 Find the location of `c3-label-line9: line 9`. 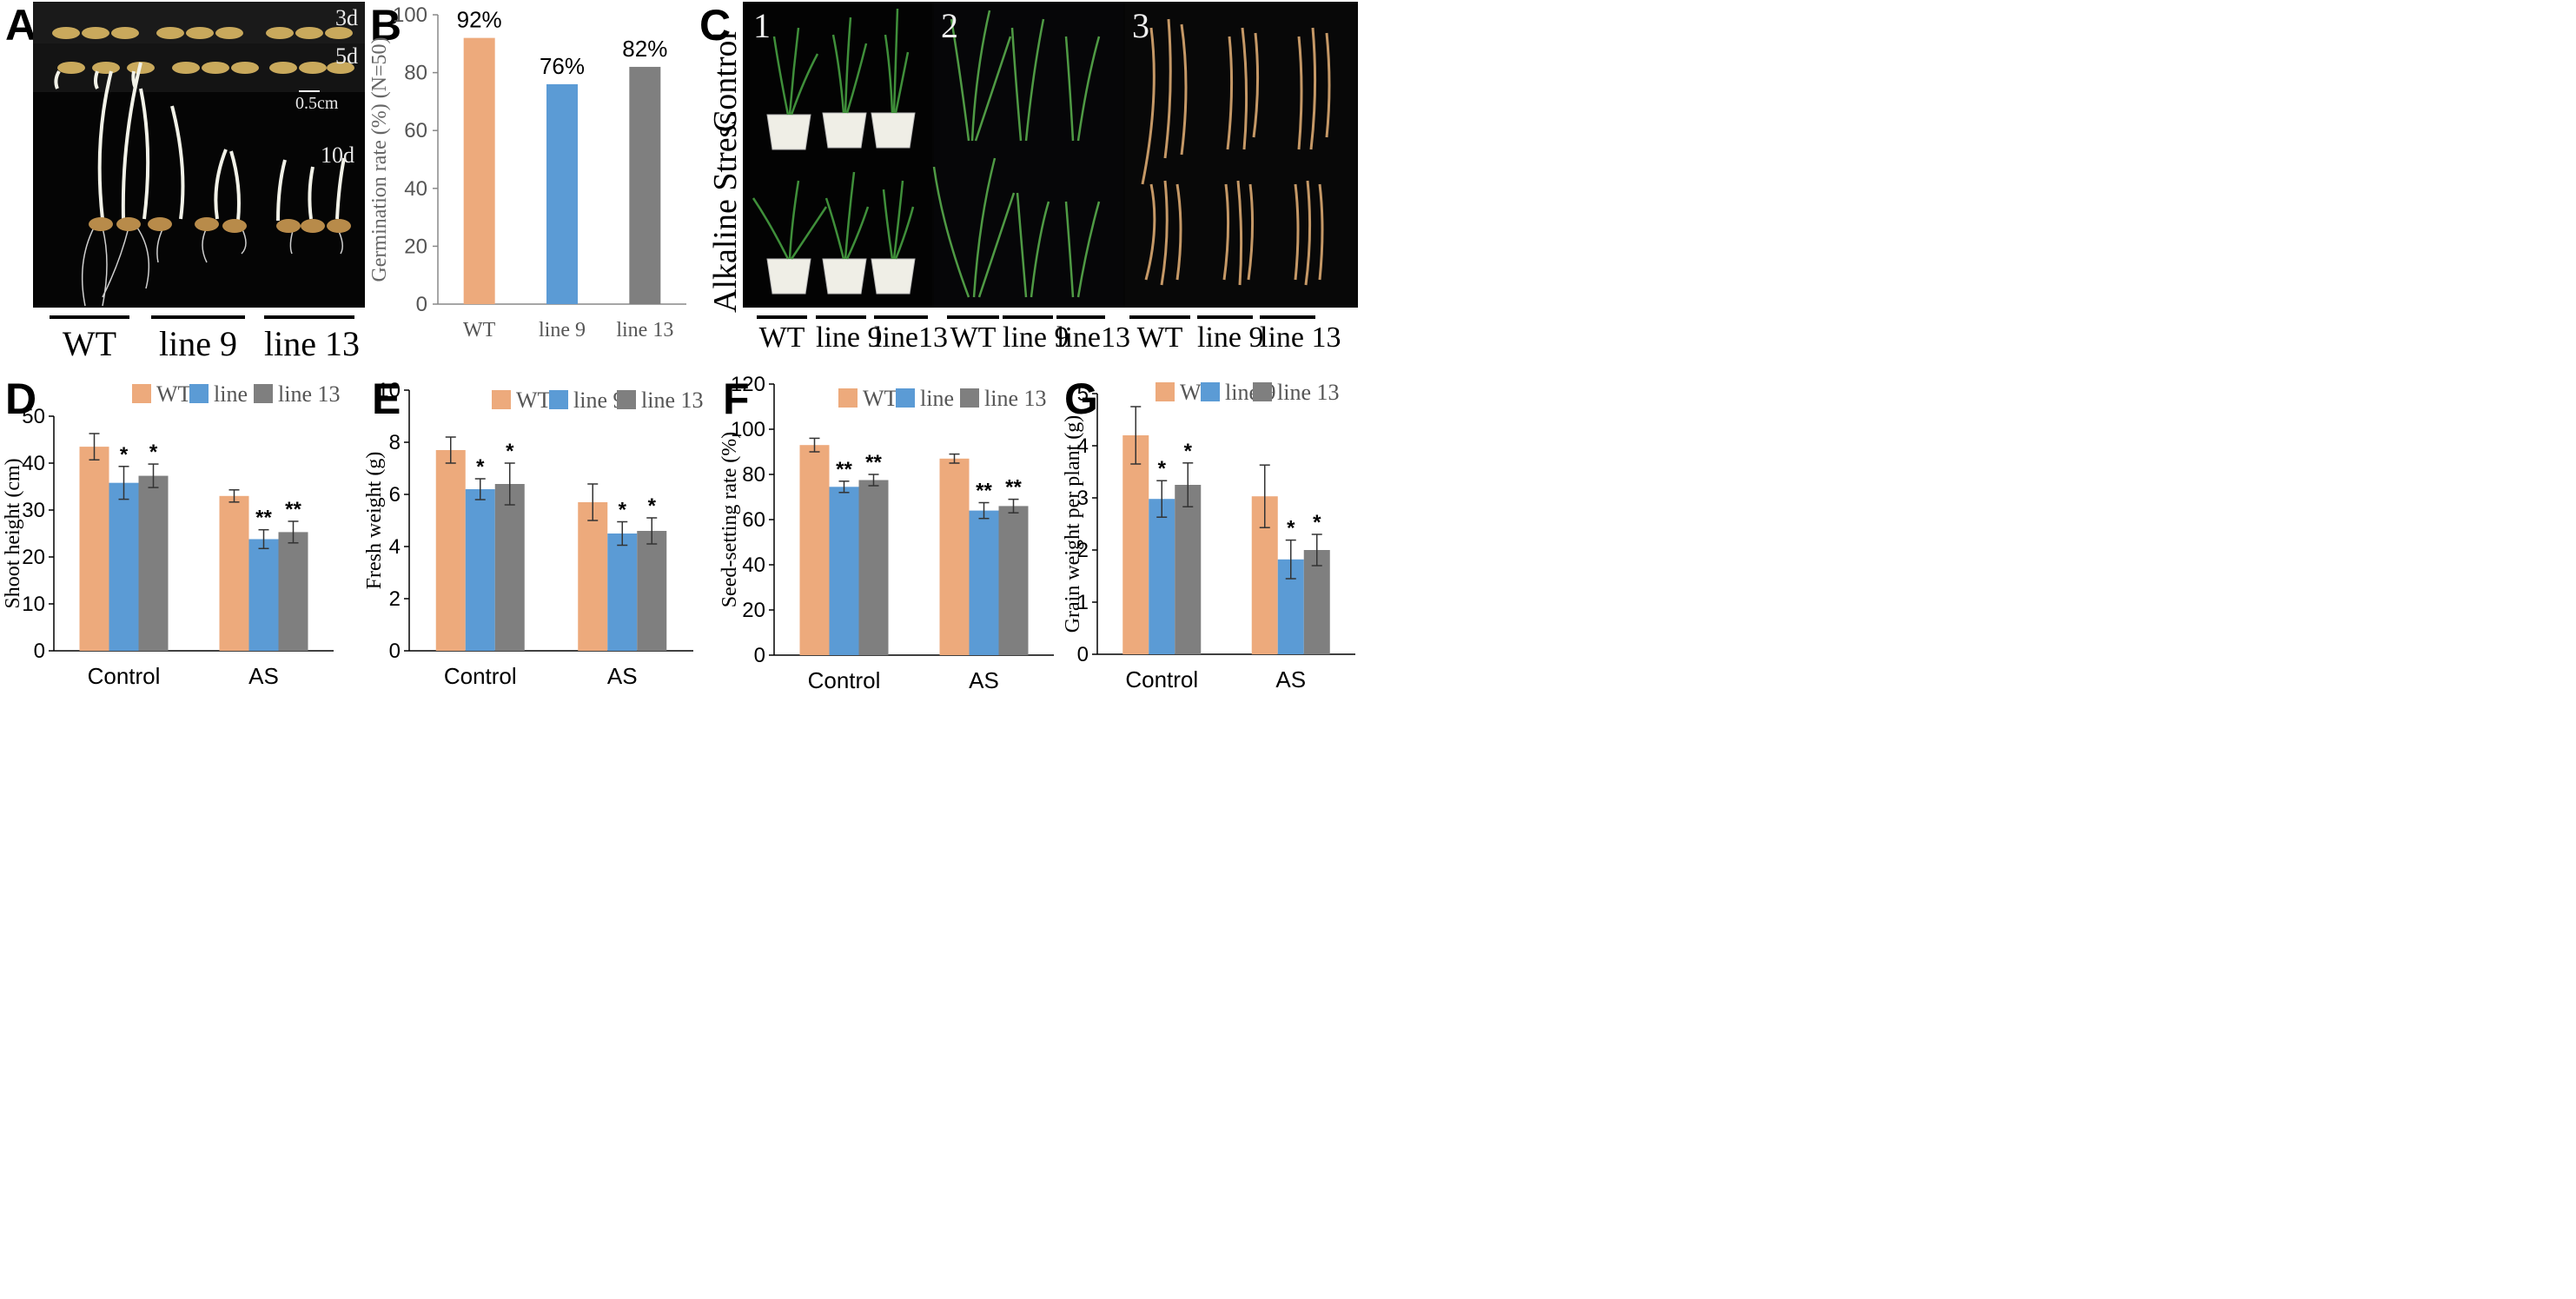

c3-label-line9: line 9 is located at coordinates (1230, 337).